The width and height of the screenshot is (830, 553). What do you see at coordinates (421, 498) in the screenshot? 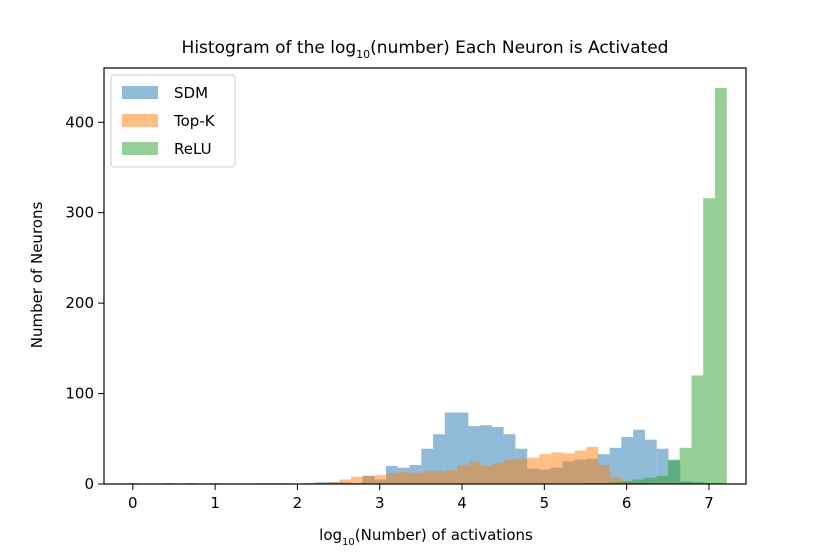
I see `x-axis: 0 1 2 3 4 5 6 7` at bounding box center [421, 498].